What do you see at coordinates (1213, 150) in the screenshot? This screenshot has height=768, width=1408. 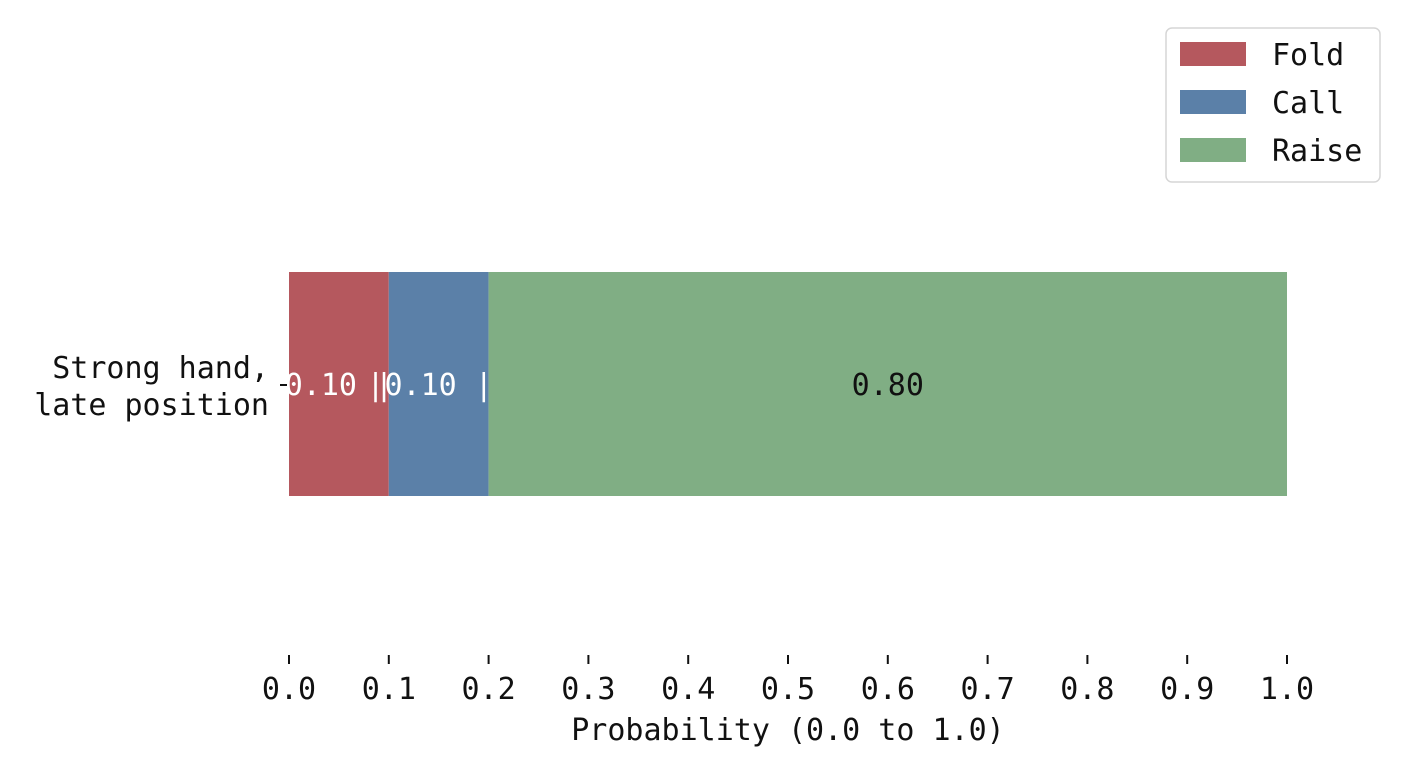 I see `legend-swatch-raise` at bounding box center [1213, 150].